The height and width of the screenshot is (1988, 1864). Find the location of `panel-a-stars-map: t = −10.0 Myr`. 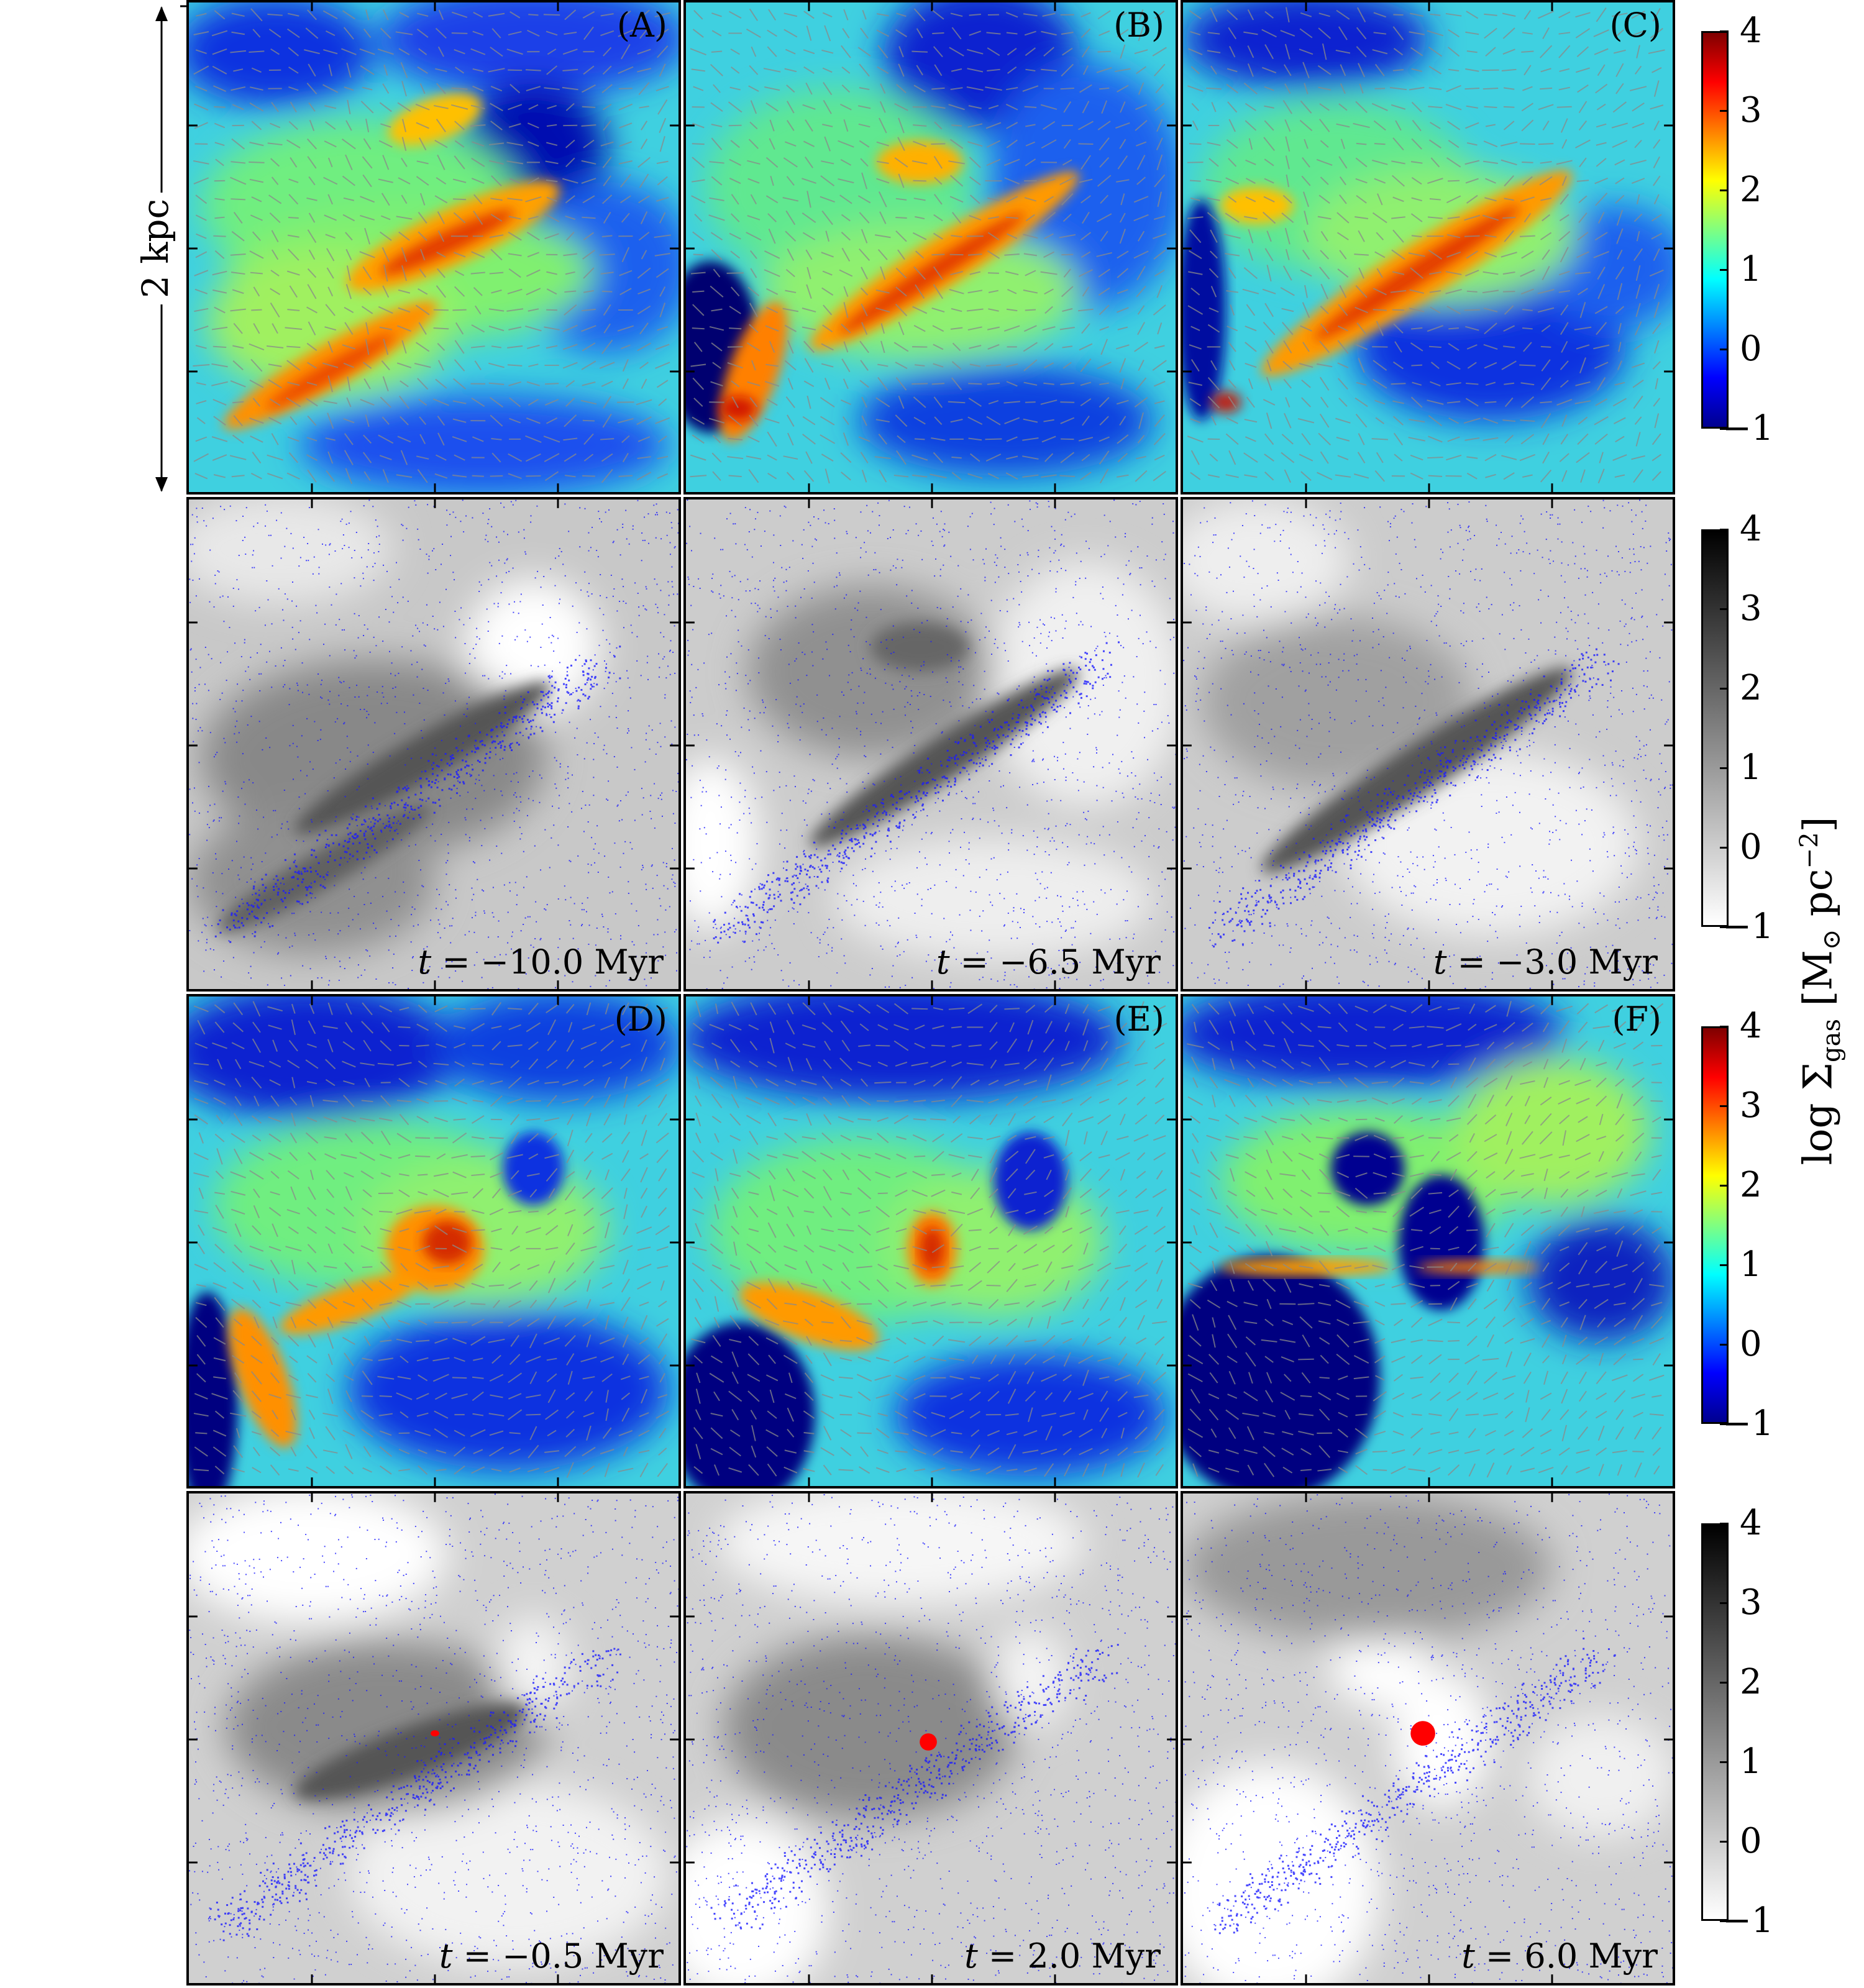

panel-a-stars-map: t = −10.0 Myr is located at coordinates (433, 745).